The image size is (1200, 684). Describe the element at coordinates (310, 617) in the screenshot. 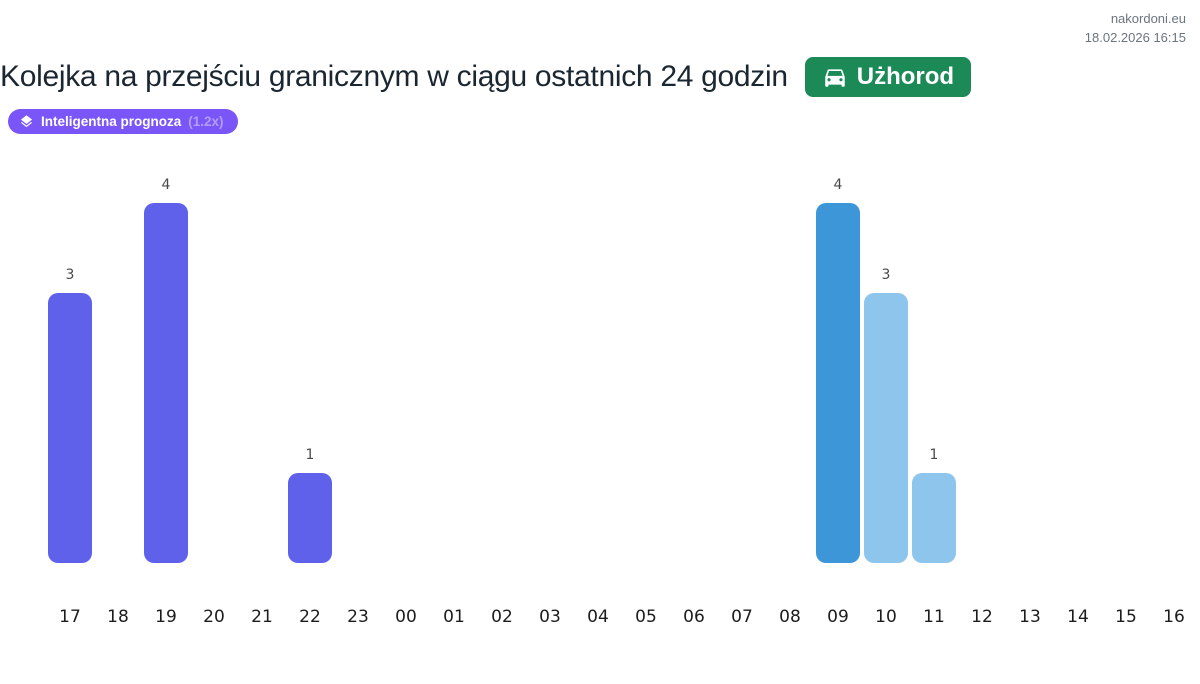

I see `x-tick-22: 22` at that location.